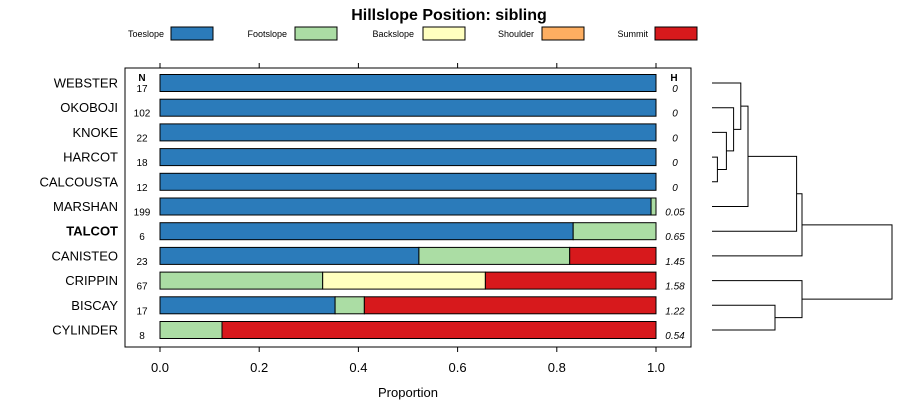 The width and height of the screenshot is (900, 420). Describe the element at coordinates (160, 367) in the screenshot. I see `x-tick-label: 0.0` at that location.